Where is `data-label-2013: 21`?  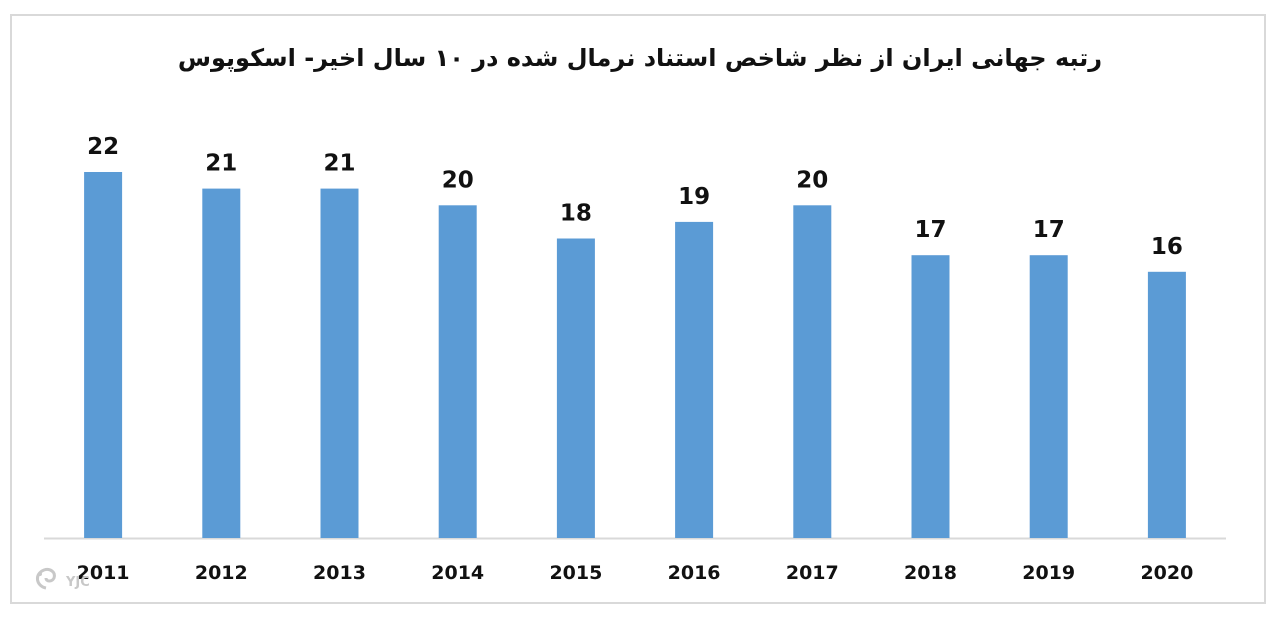
data-label-2013: 21 is located at coordinates (339, 164).